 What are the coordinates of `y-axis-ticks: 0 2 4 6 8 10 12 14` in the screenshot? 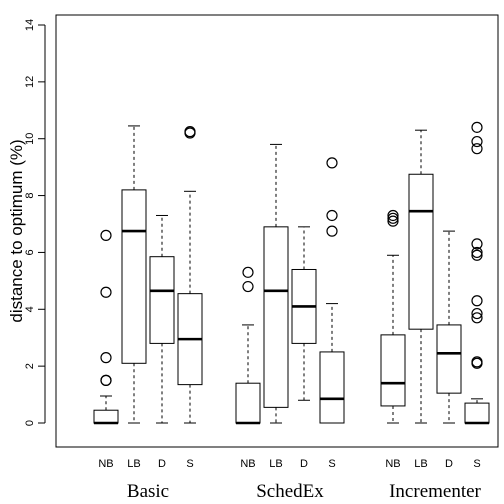 It's located at (34, 222).